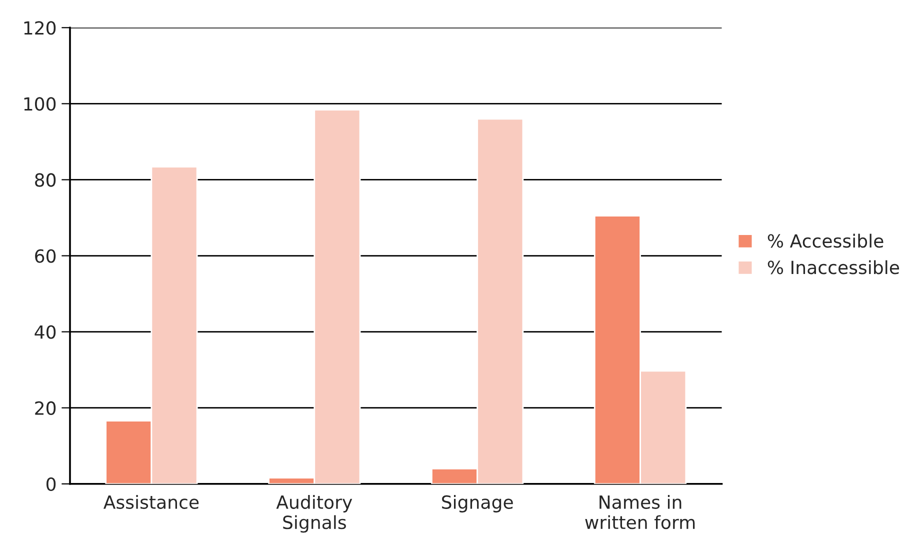  Describe the element at coordinates (51, 484) in the screenshot. I see `y-tick-label: 0` at that location.